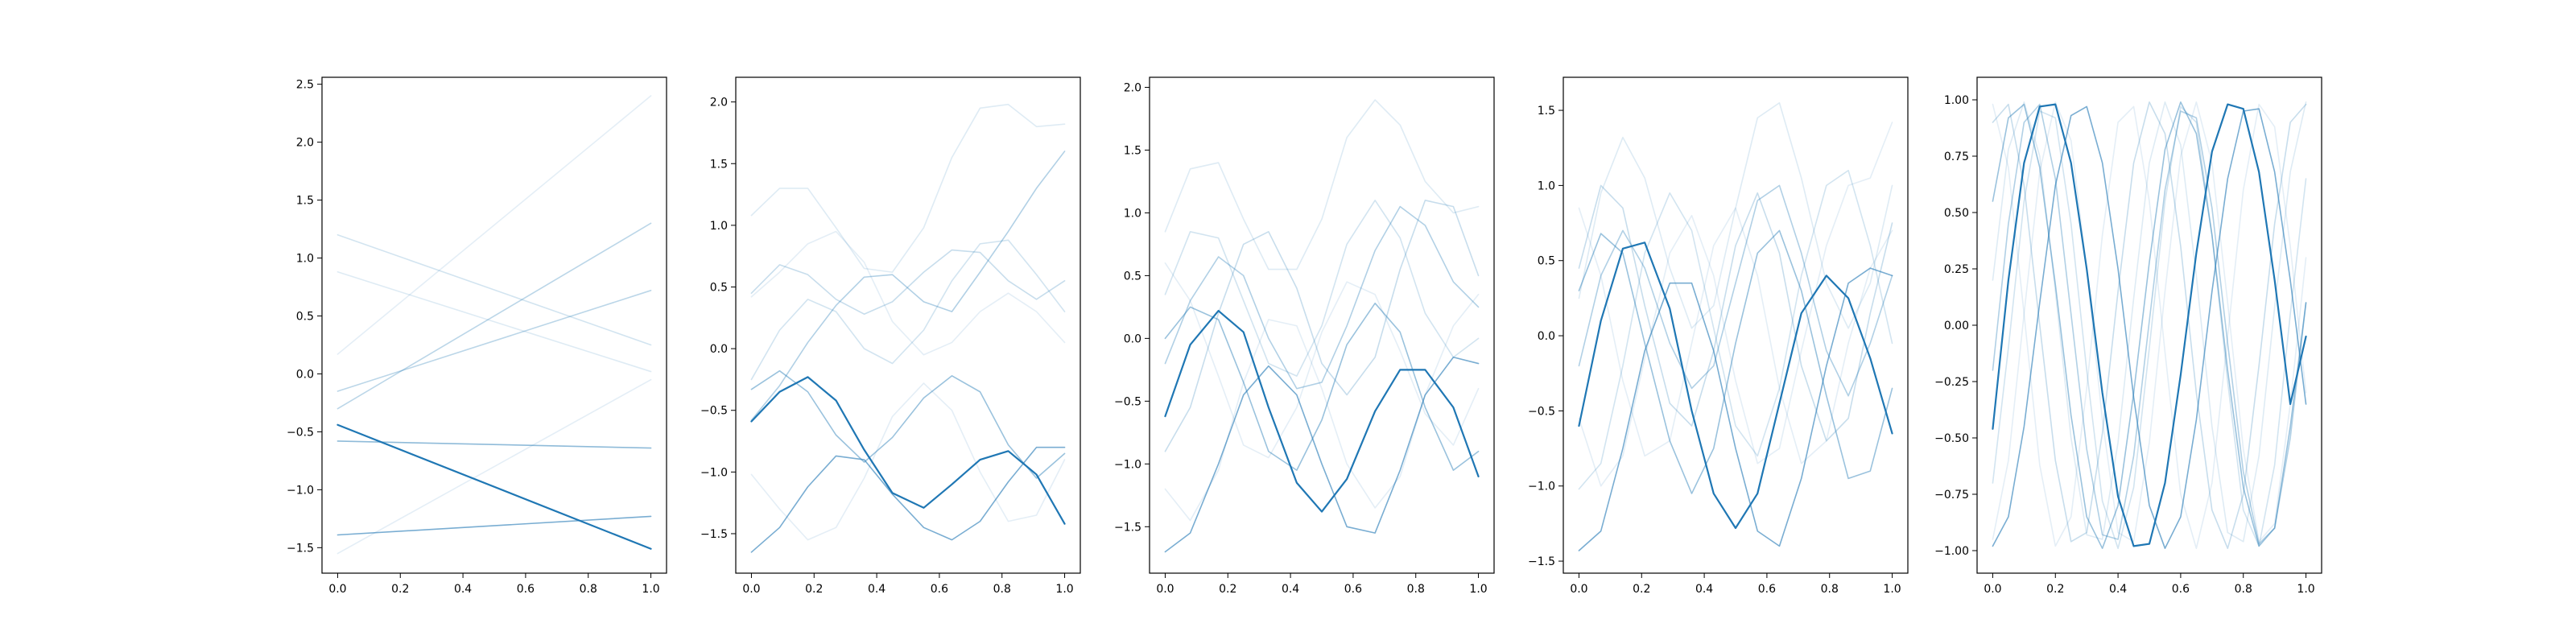 The image size is (2576, 644). I want to click on y-tick-label: 2.5, so click(305, 85).